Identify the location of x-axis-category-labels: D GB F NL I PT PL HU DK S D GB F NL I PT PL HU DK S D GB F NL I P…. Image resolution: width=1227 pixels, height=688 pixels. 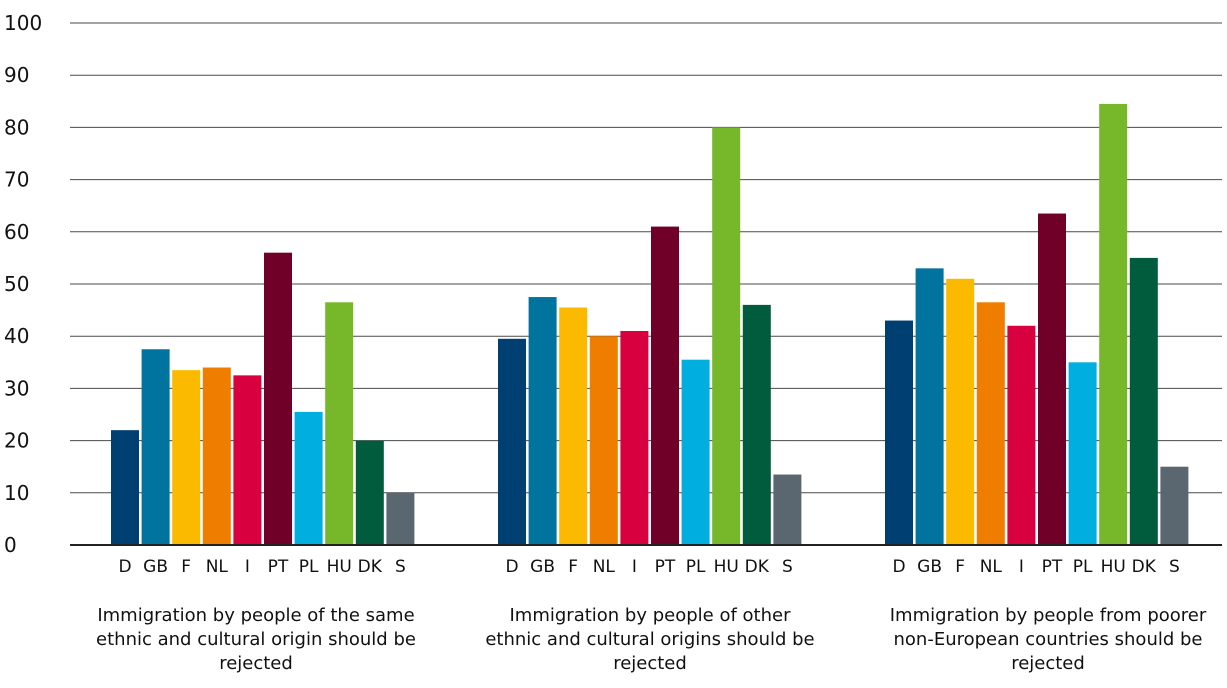
(648, 567).